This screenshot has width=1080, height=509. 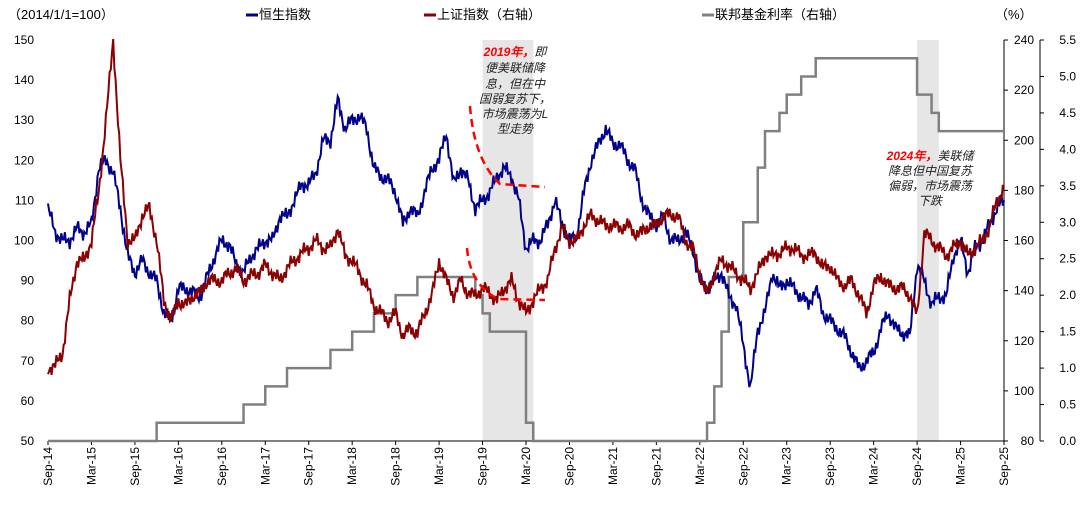 I want to click on right2-tick-label: 1.0, so click(x=1067, y=368).